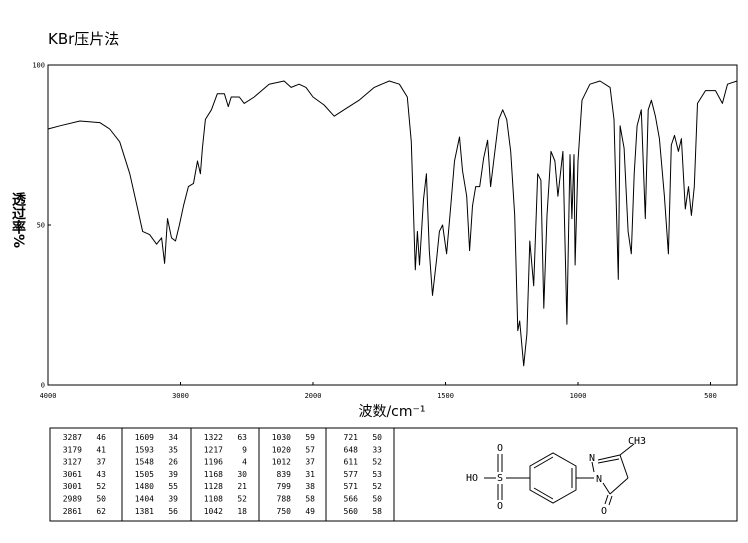 The width and height of the screenshot is (748, 543). Describe the element at coordinates (173, 437) in the screenshot. I see `peak-transmittance: 34` at that location.